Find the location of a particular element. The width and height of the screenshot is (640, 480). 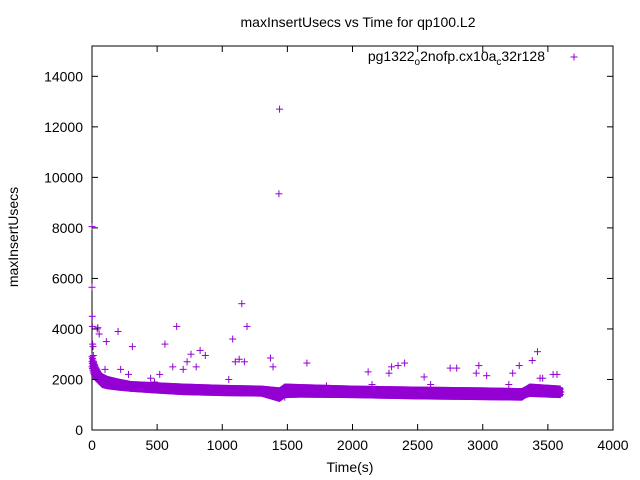

x-tick-label: 1500 is located at coordinates (287, 445).